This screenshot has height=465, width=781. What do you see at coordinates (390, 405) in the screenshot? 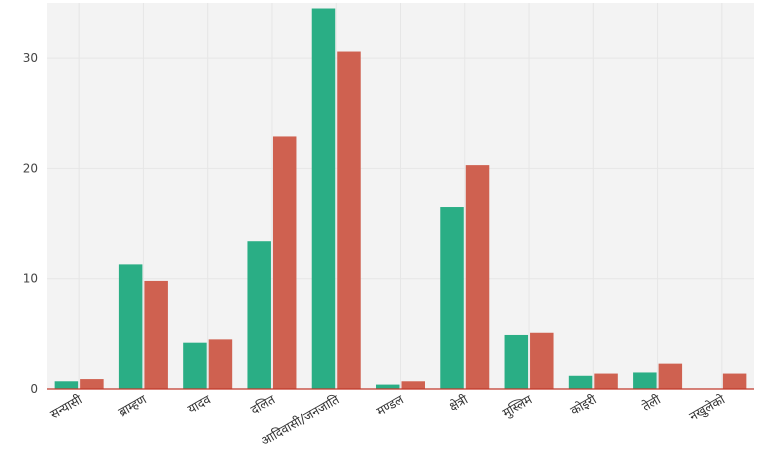
I see `x-category-label: मण्डल` at bounding box center [390, 405].